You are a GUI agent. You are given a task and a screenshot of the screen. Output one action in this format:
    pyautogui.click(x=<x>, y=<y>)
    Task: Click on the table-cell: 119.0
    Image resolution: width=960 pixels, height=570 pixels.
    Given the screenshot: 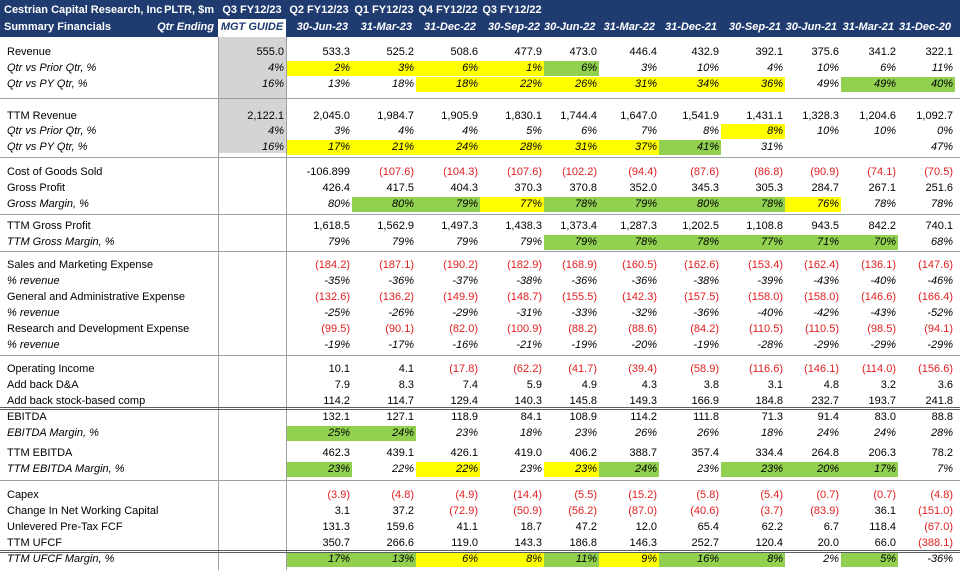 What is the action you would take?
    pyautogui.click(x=464, y=543)
    